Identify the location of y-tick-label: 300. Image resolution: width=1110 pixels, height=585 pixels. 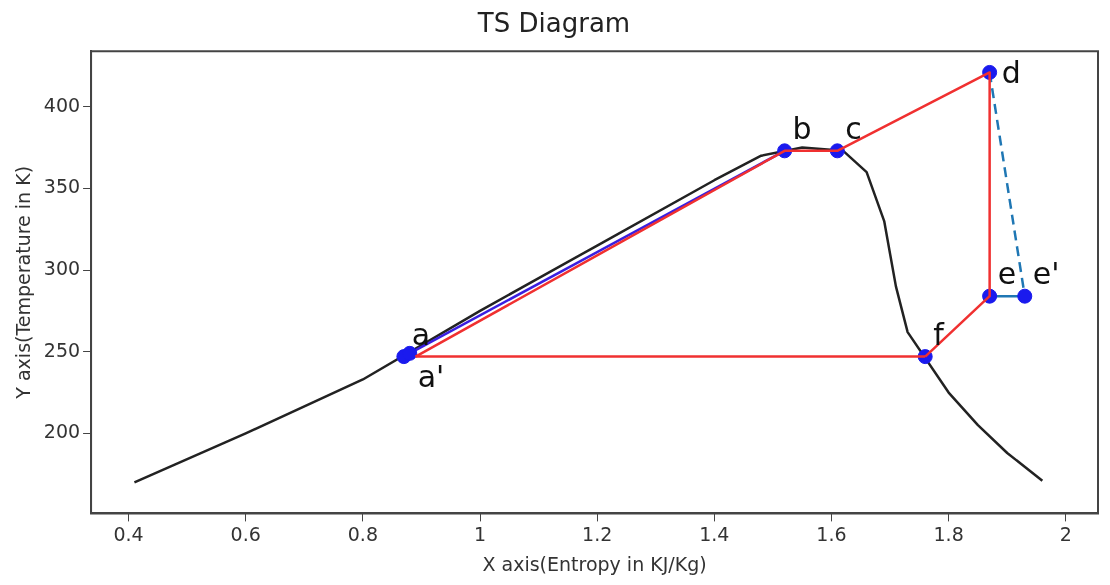
(62, 267).